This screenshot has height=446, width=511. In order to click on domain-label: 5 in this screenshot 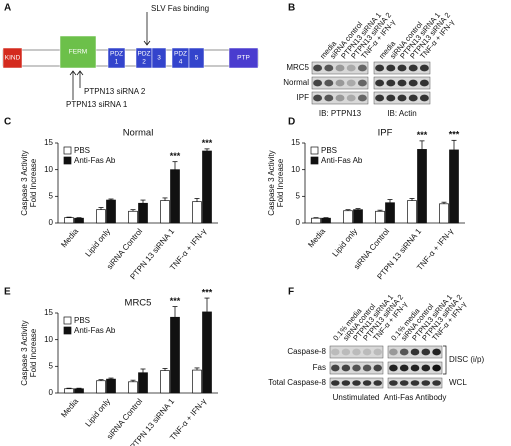, I will do `click(197, 58)`.